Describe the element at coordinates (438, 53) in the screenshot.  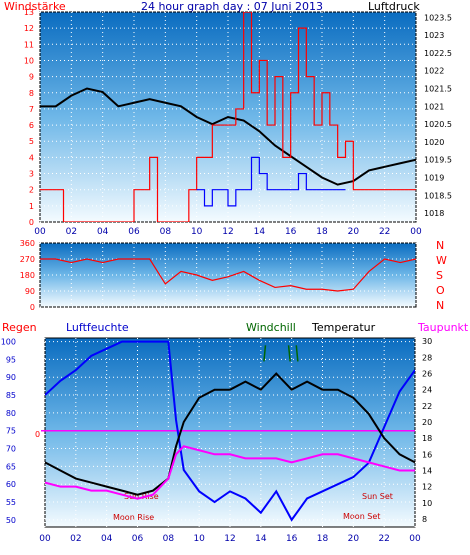
I see `y-right-tick-label: 1022.5` at that location.